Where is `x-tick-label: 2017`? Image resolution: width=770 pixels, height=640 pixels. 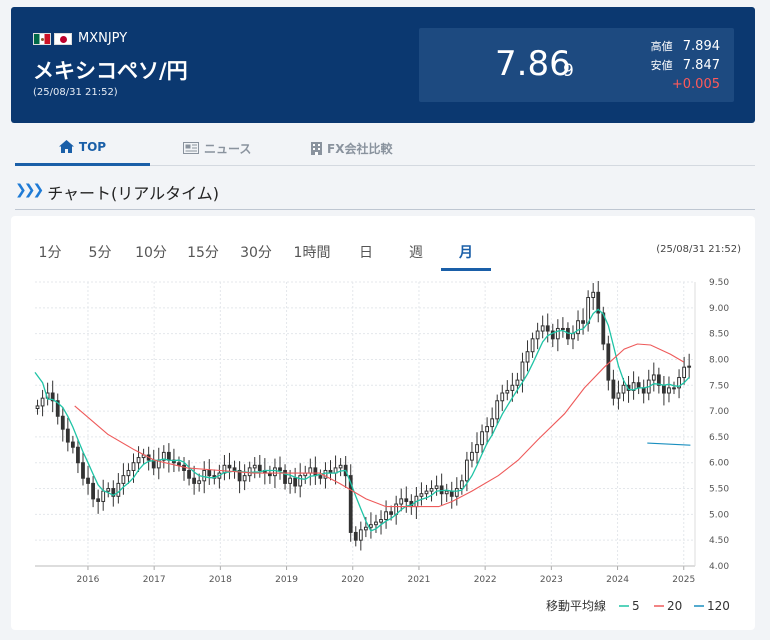 x-tick-label: 2017 is located at coordinates (154, 580).